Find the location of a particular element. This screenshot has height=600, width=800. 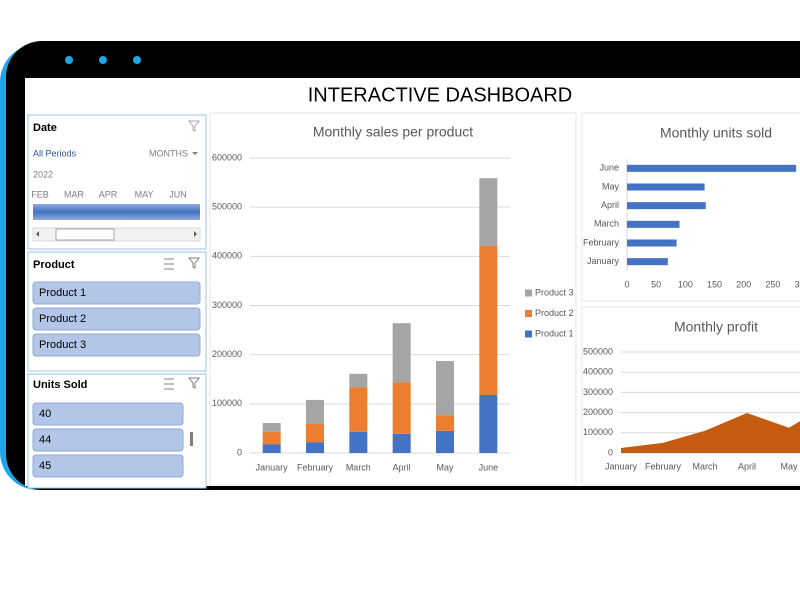

legend-label: Product 2 is located at coordinates (554, 313).